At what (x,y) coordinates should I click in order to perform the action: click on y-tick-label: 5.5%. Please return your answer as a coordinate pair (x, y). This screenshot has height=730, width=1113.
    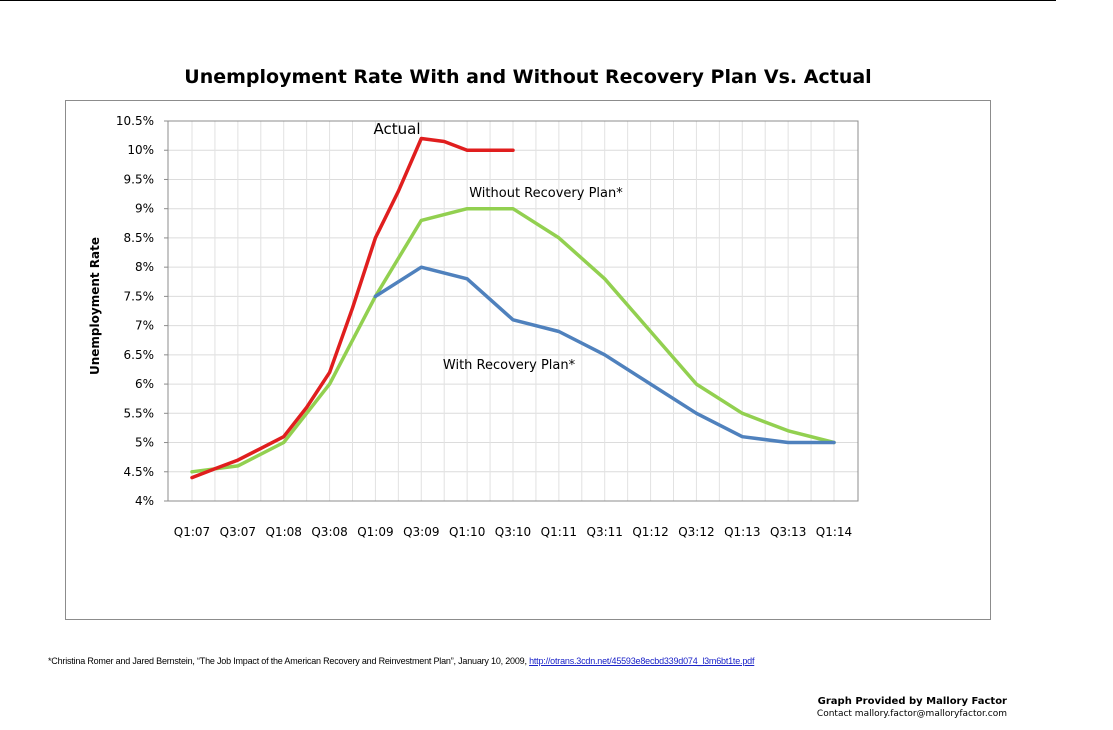
    Looking at the image, I should click on (139, 413).